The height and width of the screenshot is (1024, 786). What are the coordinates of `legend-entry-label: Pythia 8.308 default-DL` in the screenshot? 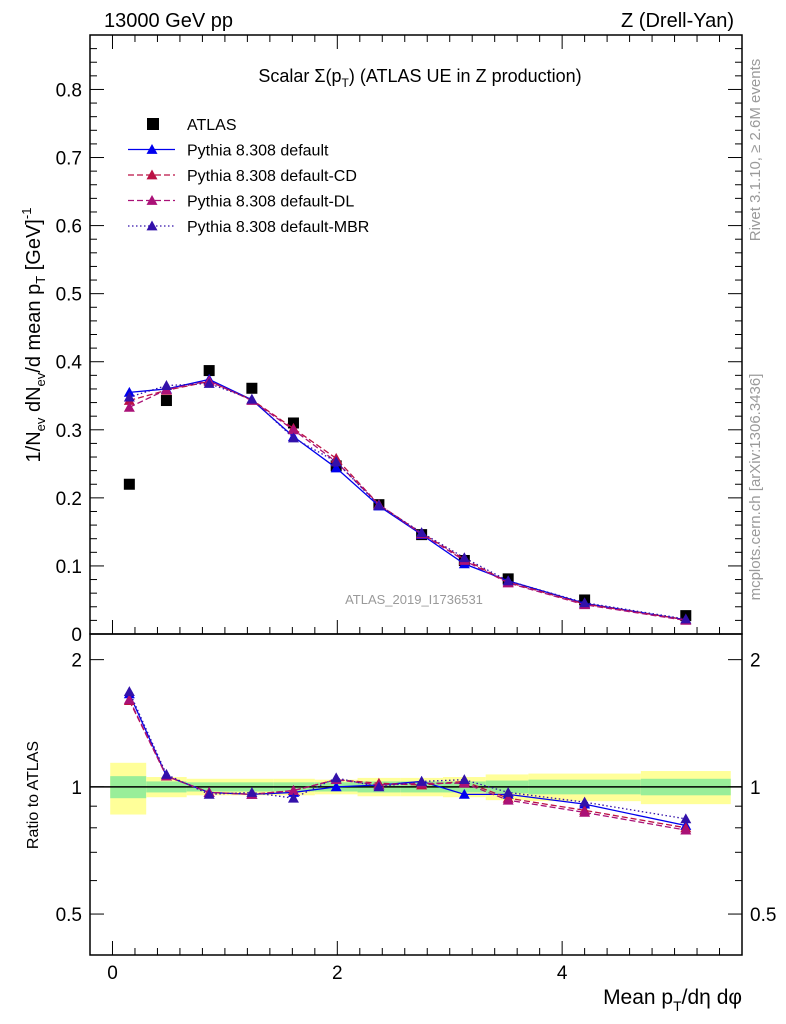 It's located at (270, 202).